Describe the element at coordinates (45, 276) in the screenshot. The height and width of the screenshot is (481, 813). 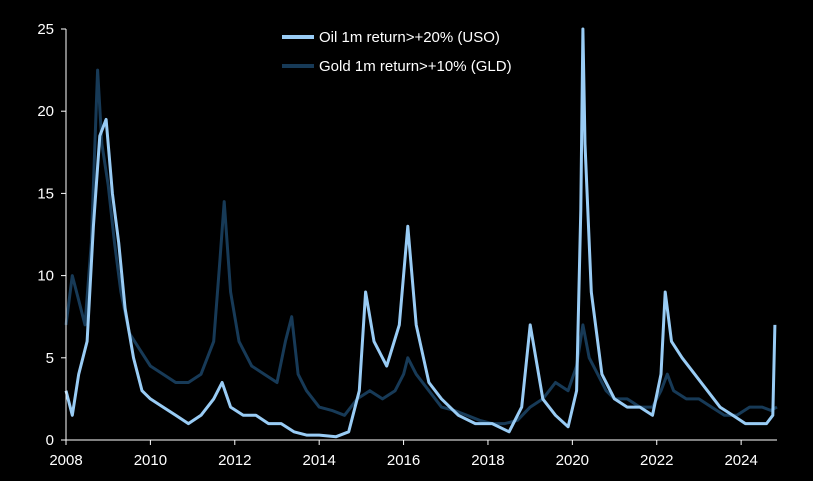
I see `y-tick-label: 10` at that location.